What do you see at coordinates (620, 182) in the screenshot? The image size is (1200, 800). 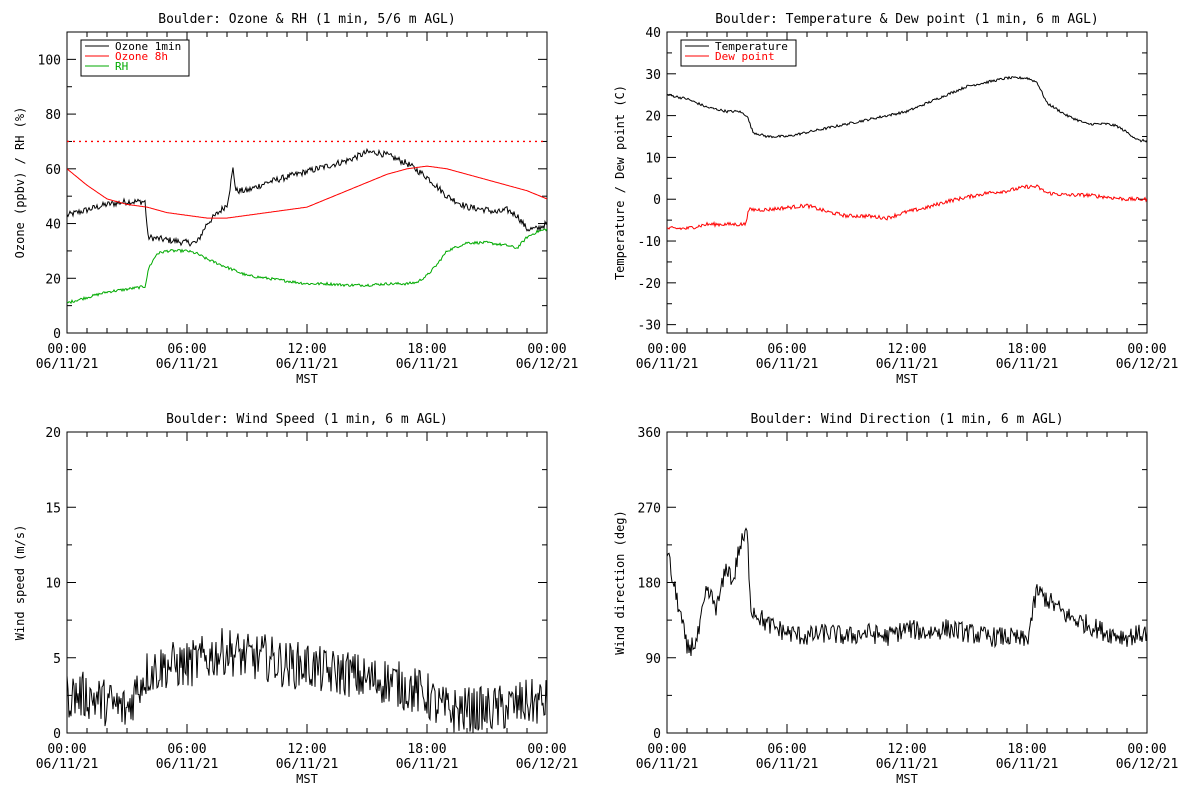 I see `y-axis-label: Temperature / Dew point (C)` at bounding box center [620, 182].